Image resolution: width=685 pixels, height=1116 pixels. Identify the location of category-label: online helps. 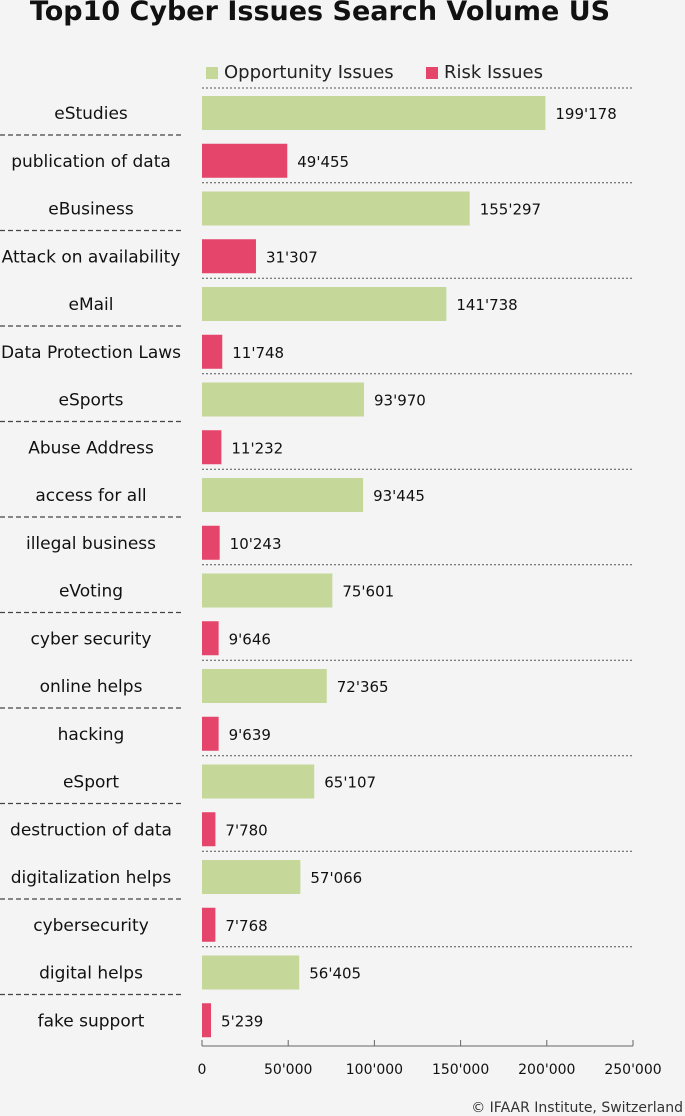
(91, 687).